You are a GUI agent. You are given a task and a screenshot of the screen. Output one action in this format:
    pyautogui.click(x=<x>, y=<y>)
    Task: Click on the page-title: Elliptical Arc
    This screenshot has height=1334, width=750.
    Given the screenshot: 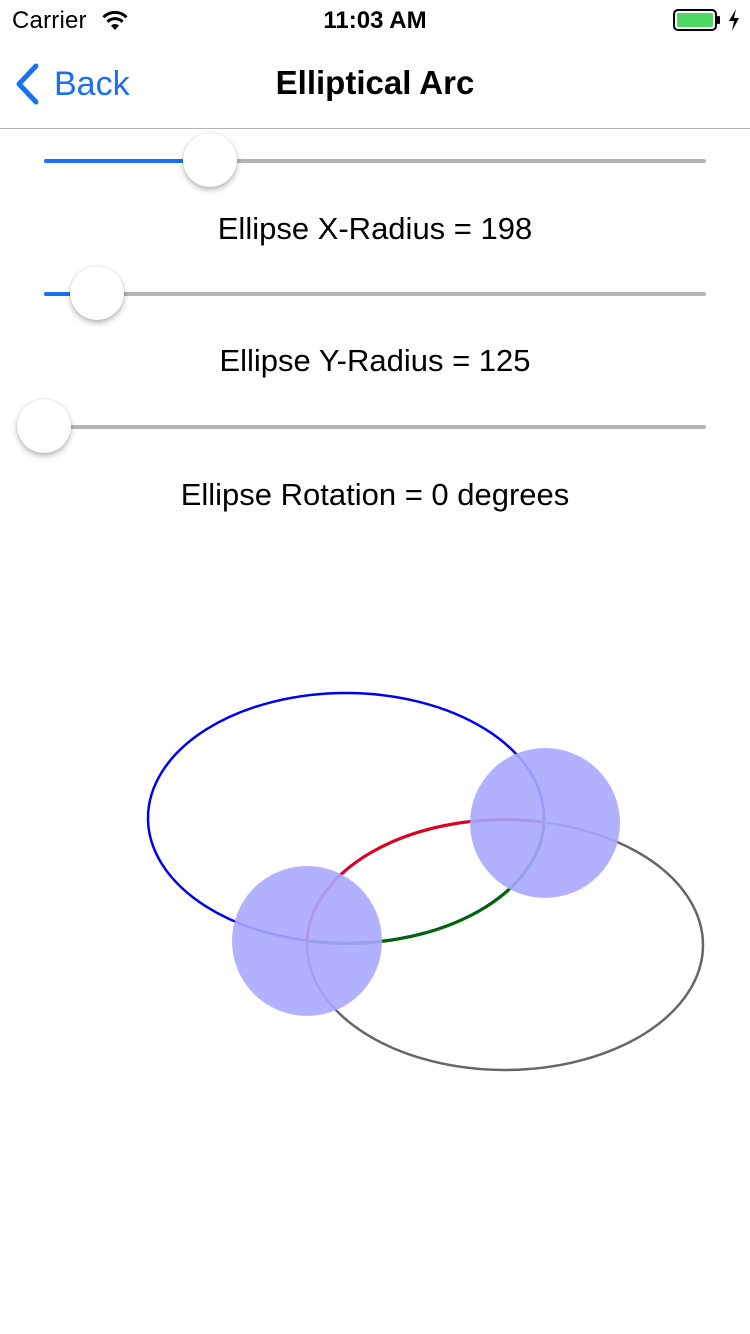 What is the action you would take?
    pyautogui.click(x=375, y=82)
    